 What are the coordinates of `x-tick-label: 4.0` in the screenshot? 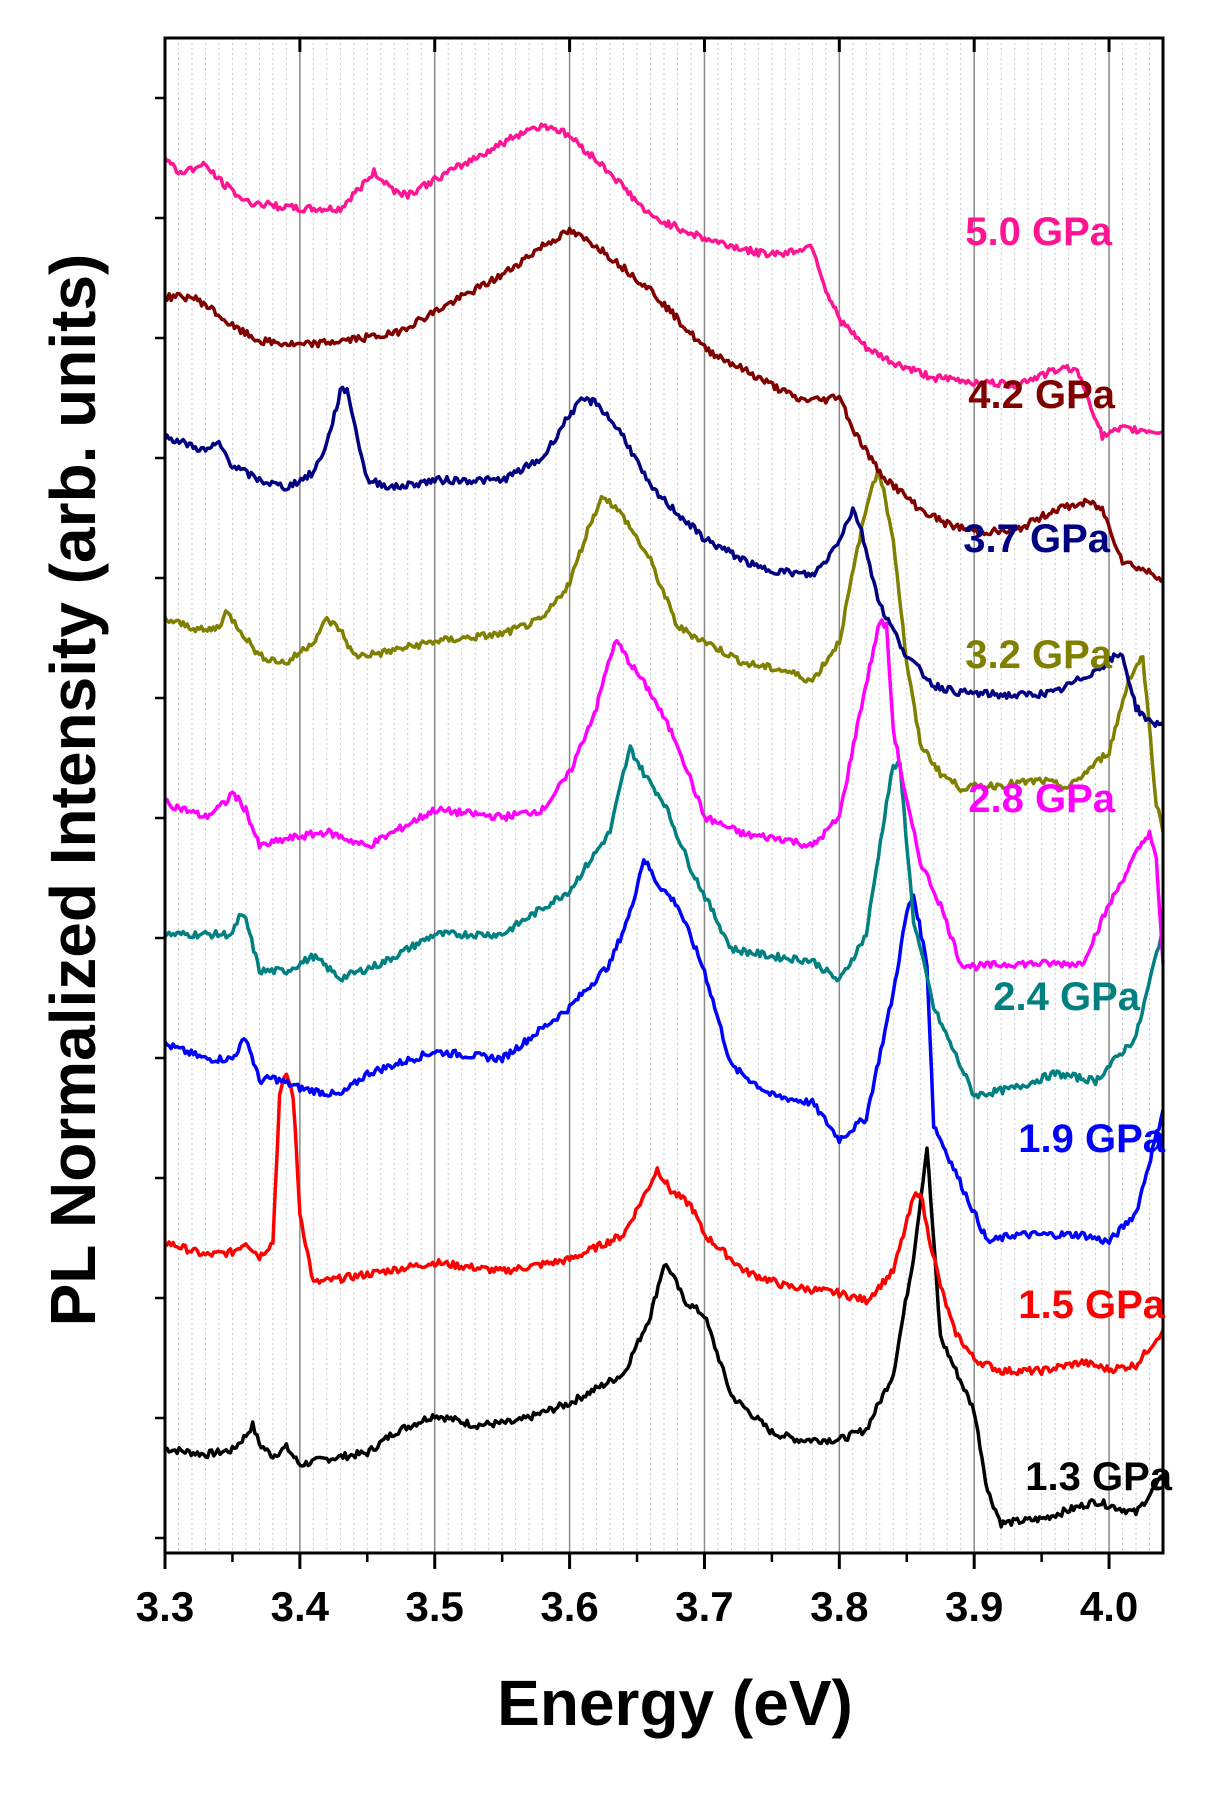 It's located at (1109, 1606).